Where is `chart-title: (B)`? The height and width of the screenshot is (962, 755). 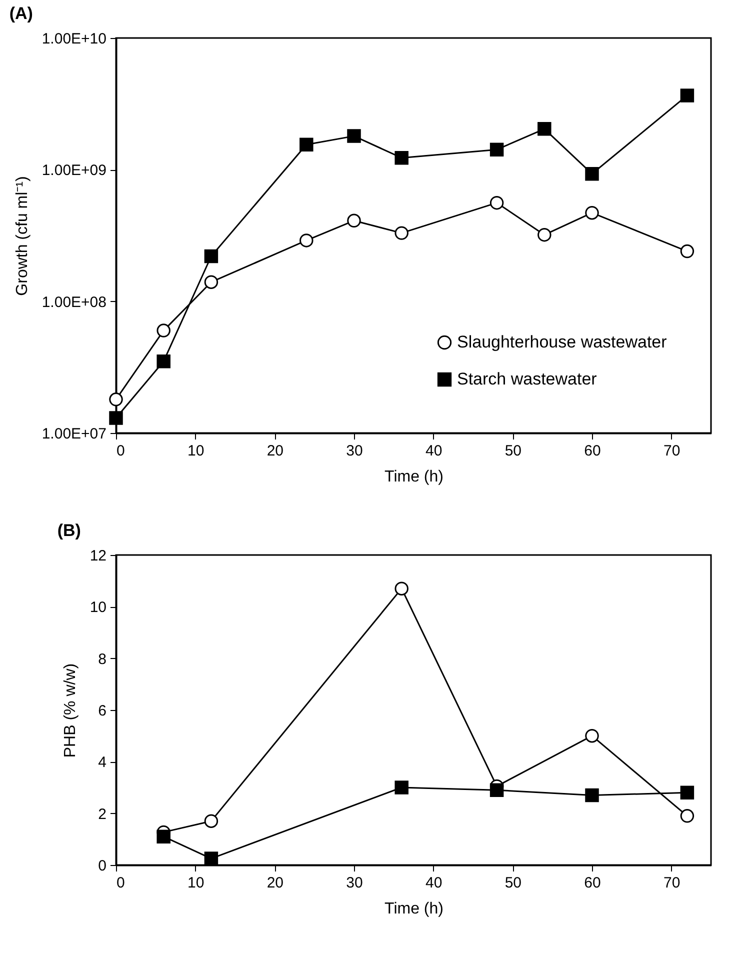 chart-title: (B) is located at coordinates (69, 530).